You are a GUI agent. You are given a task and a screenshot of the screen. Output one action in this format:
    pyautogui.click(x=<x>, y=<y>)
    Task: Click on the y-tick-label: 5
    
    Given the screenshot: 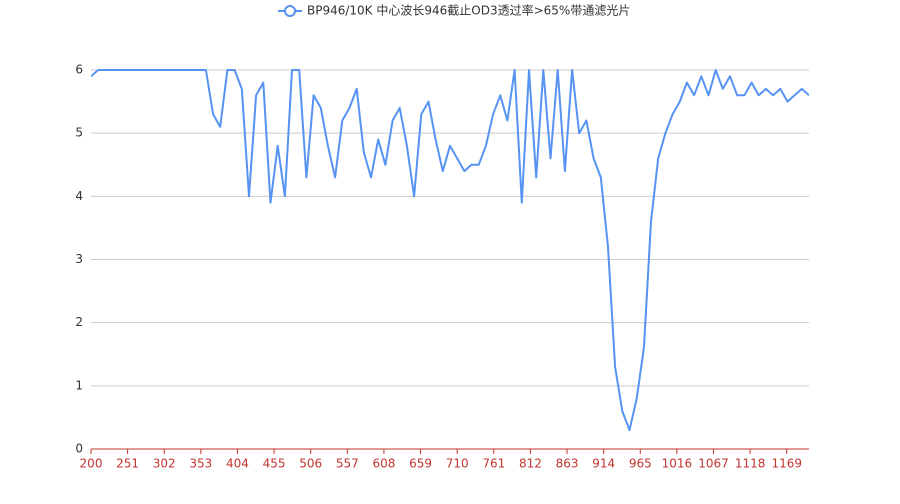 What is the action you would take?
    pyautogui.click(x=79, y=133)
    